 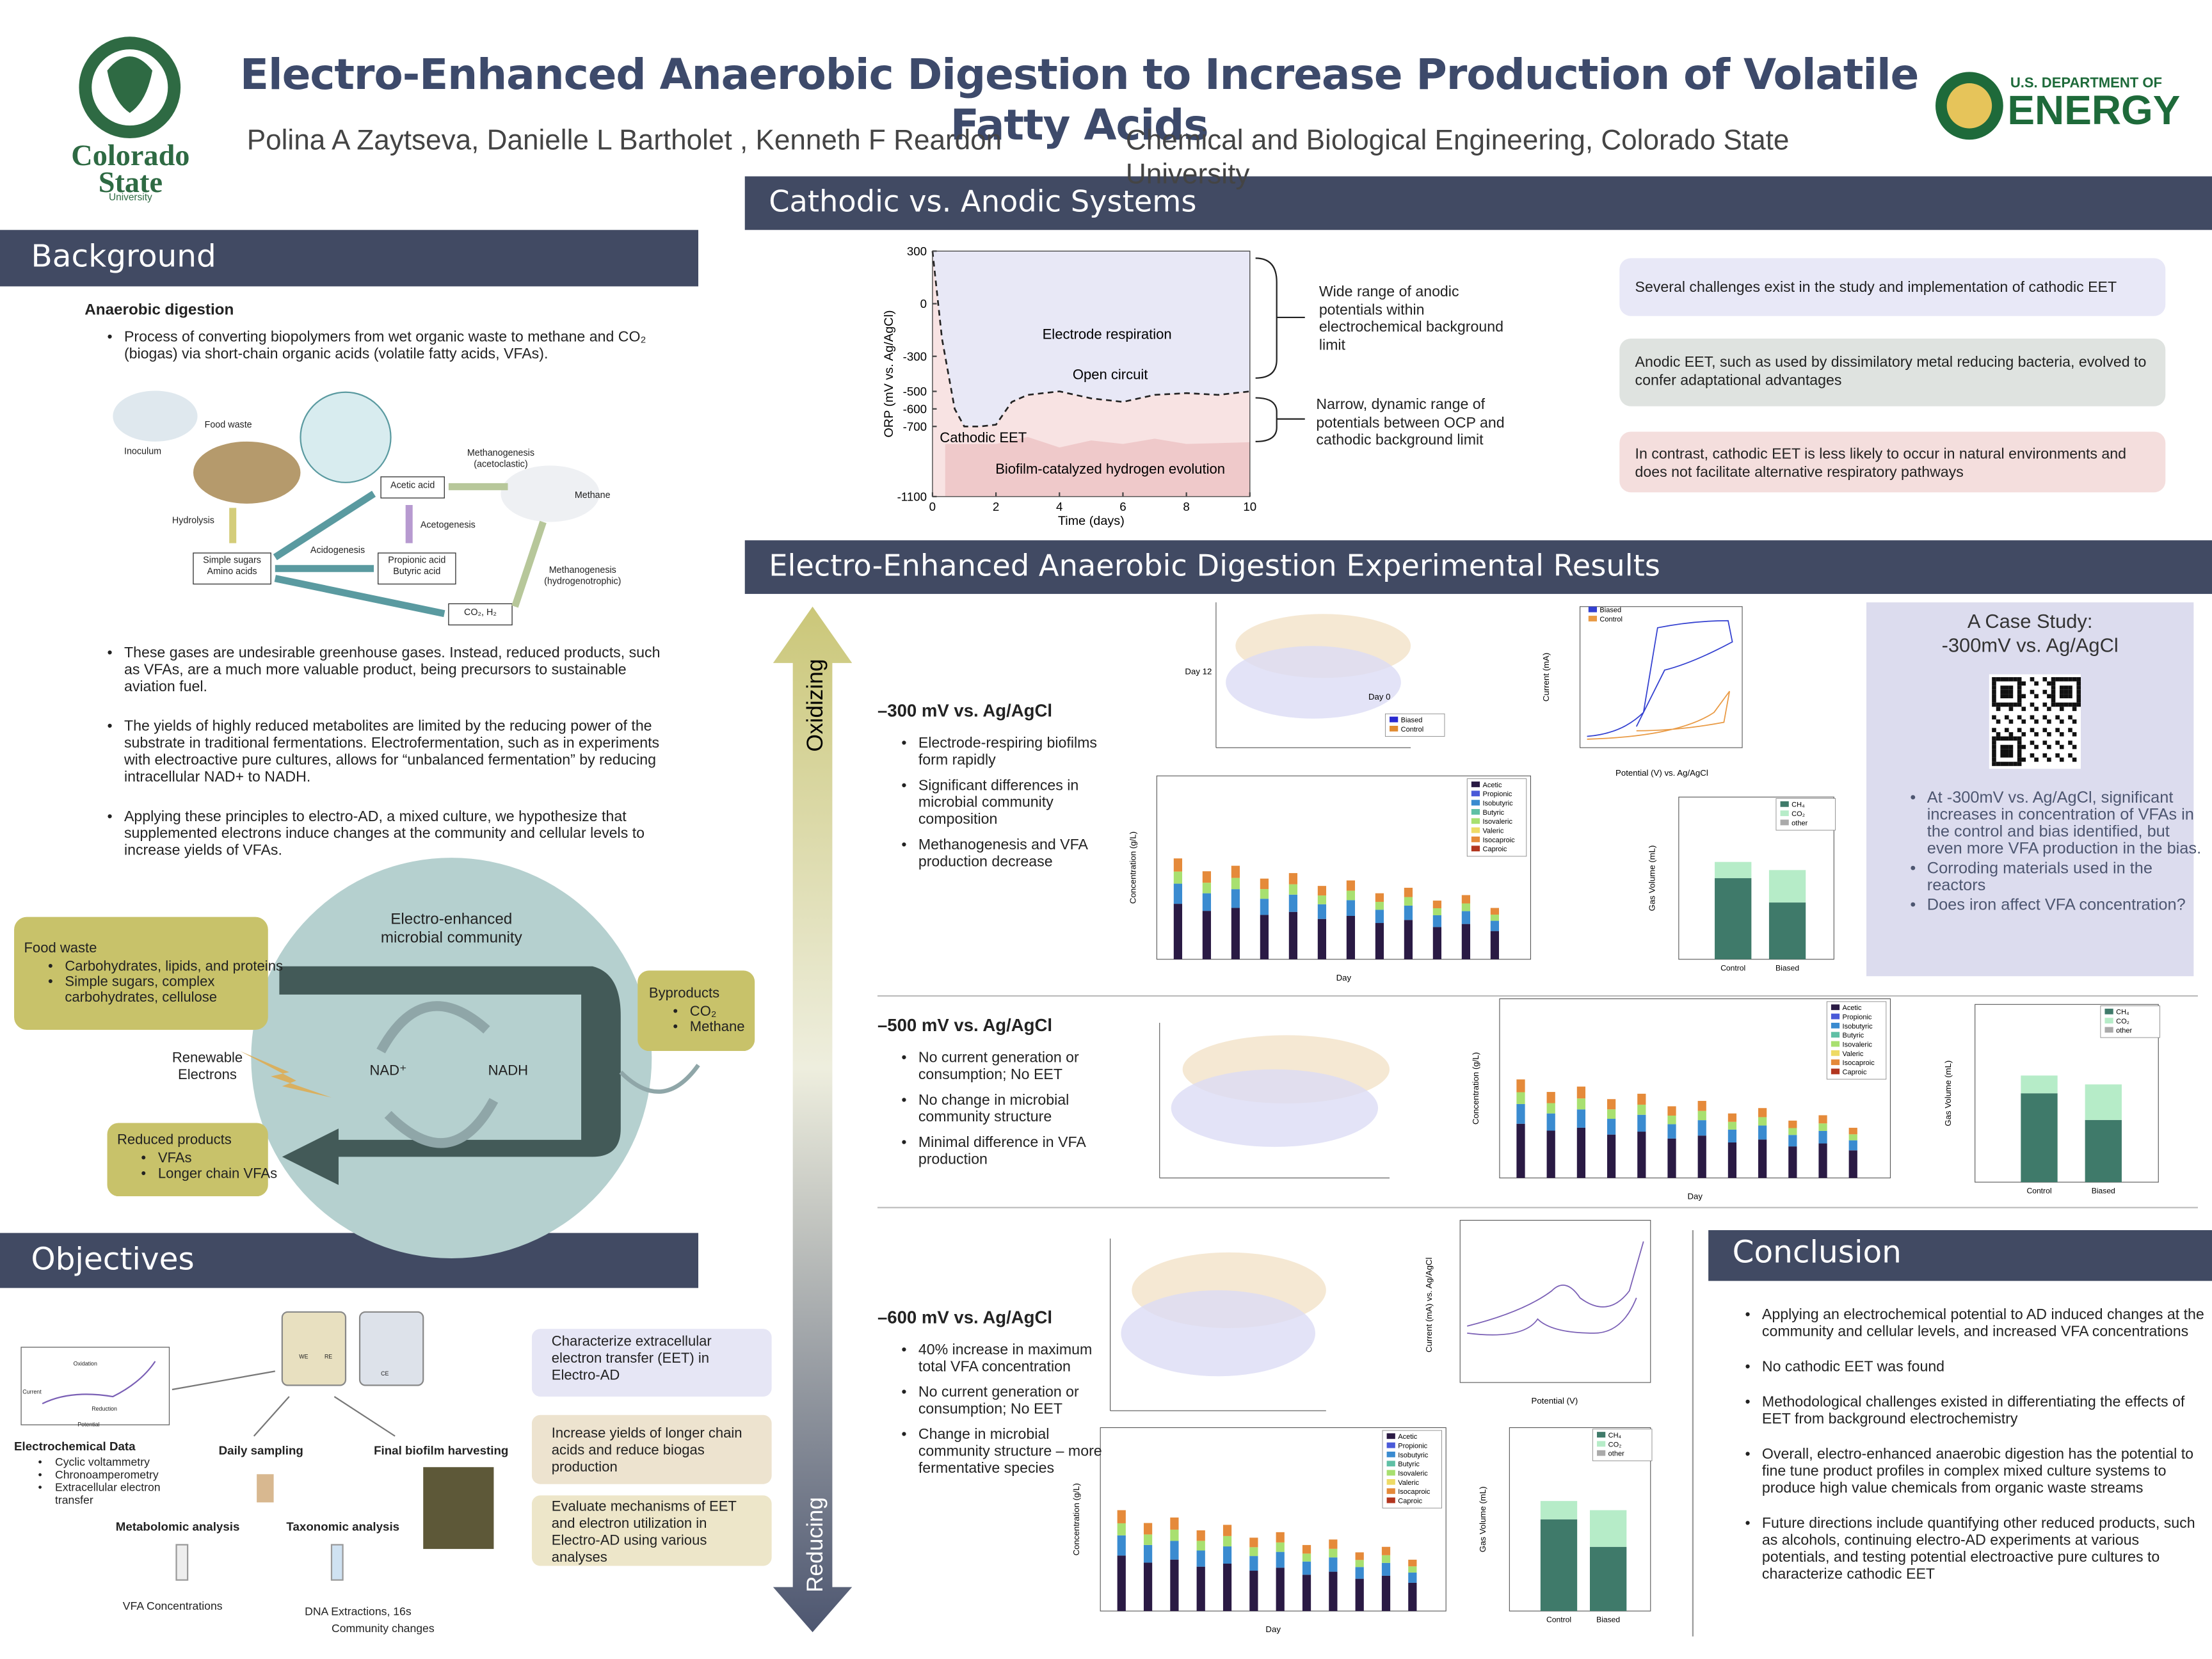 What do you see at coordinates (117, 1494) in the screenshot?
I see `bullet: Extracellular electron transfer` at bounding box center [117, 1494].